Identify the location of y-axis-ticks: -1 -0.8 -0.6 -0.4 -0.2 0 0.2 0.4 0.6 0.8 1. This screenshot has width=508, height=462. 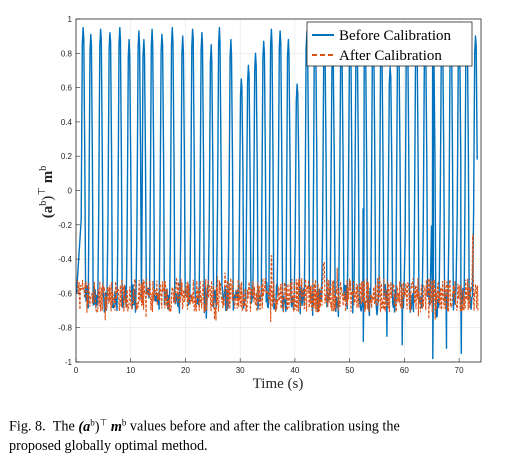
(69, 191).